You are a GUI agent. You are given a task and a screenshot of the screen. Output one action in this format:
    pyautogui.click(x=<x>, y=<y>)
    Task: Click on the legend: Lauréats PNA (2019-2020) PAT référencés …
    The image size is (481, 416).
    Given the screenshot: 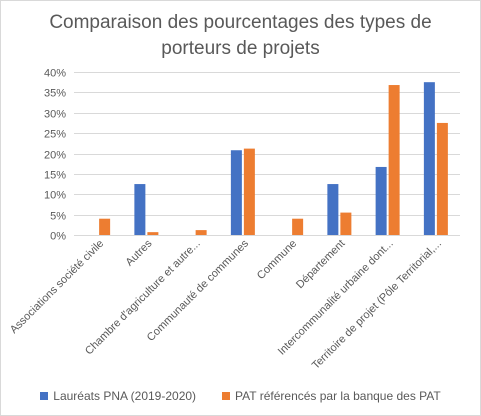 What is the action you would take?
    pyautogui.click(x=240, y=396)
    